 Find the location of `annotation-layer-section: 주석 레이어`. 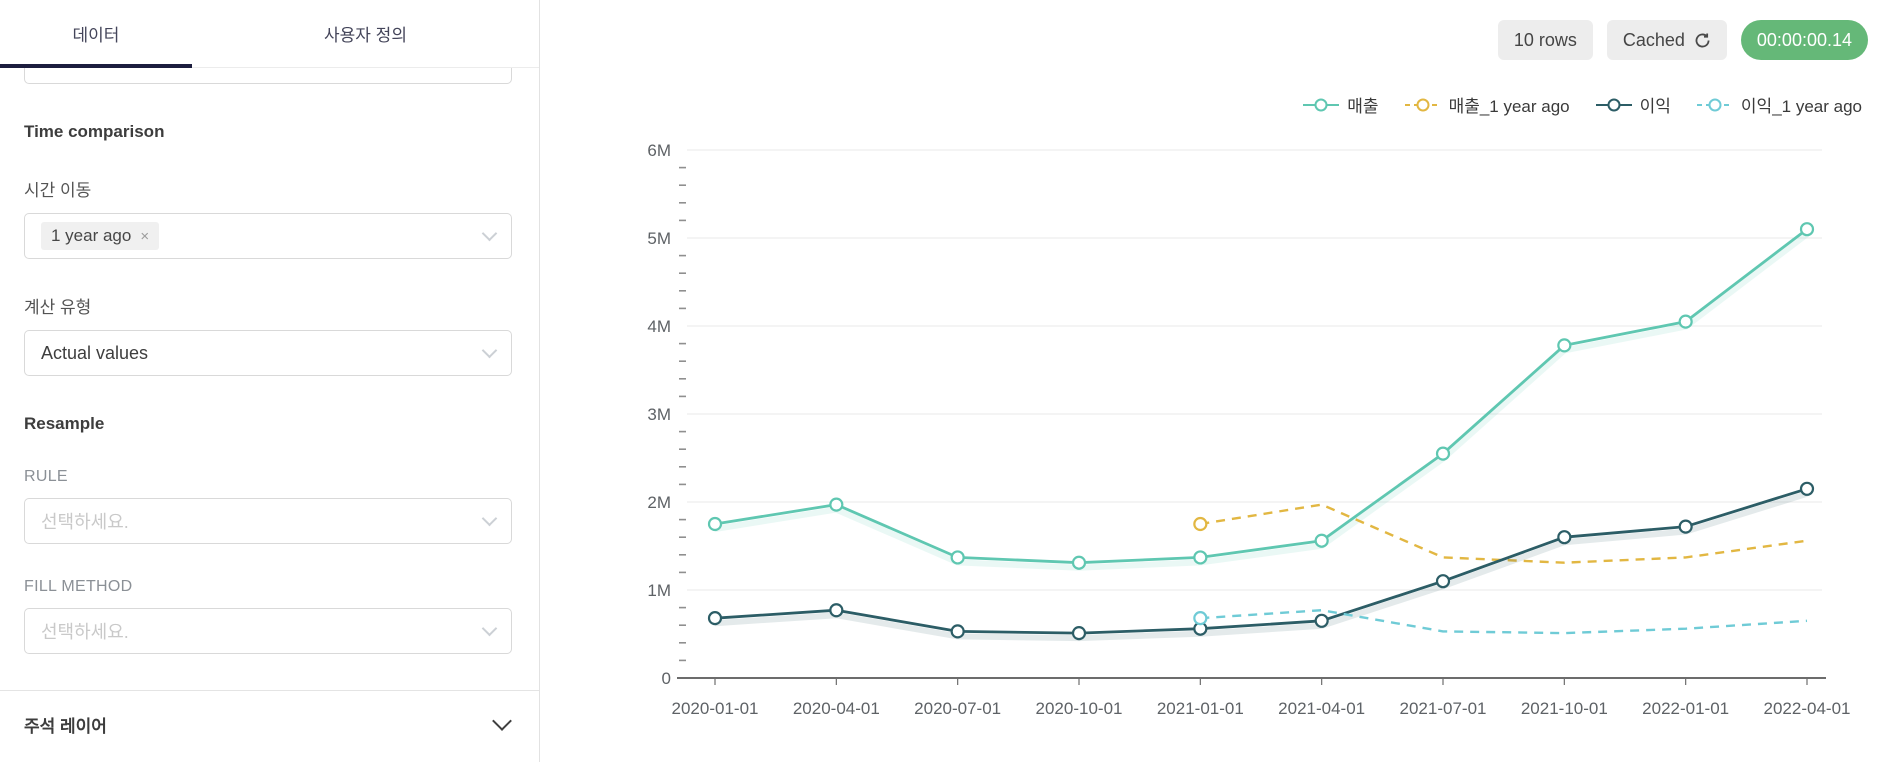

annotation-layer-section: 주석 레이어 is located at coordinates (269, 724).